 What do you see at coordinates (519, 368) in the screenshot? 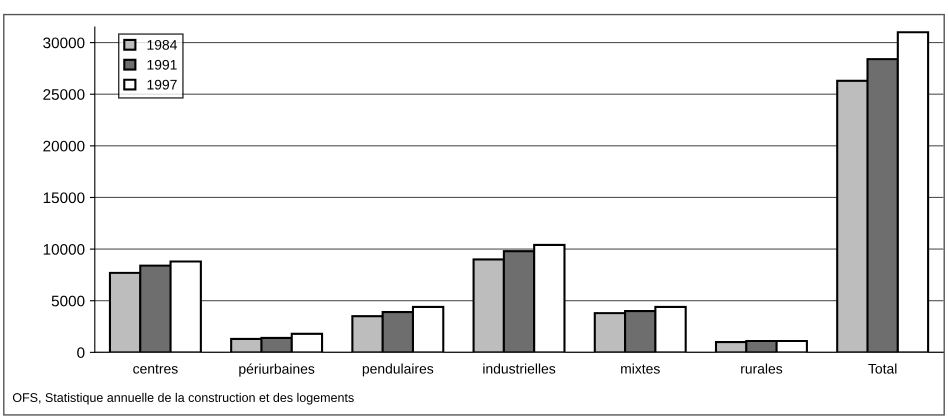
I see `x-tick-label: industrielles` at bounding box center [519, 368].